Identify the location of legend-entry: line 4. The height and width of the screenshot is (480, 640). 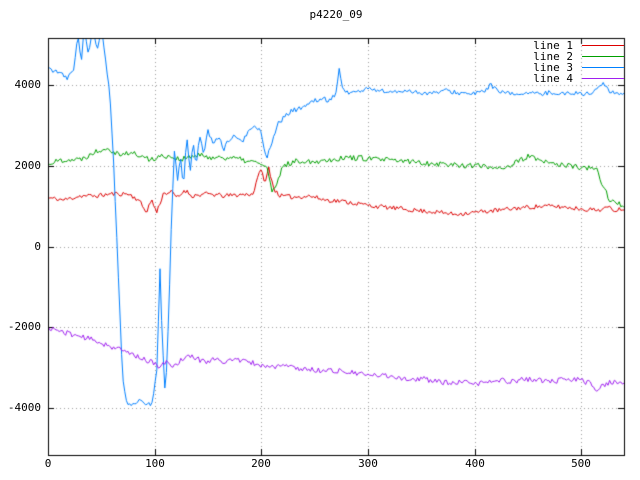
(578, 78).